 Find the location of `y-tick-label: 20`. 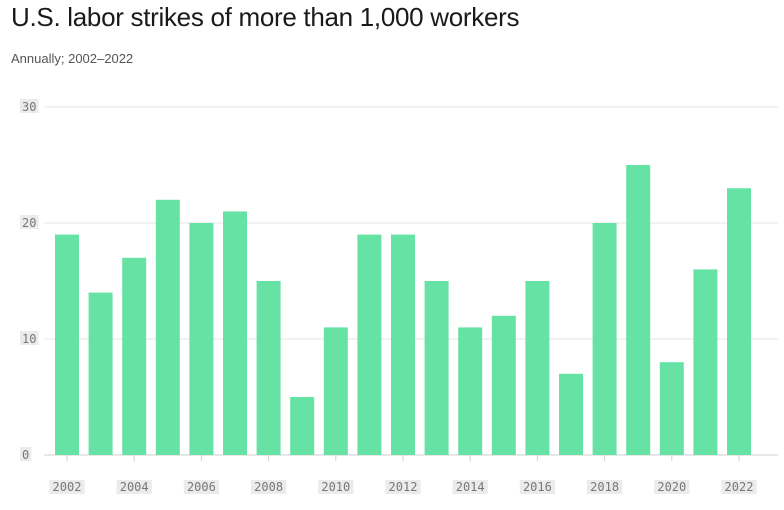

y-tick-label: 20 is located at coordinates (29, 223).